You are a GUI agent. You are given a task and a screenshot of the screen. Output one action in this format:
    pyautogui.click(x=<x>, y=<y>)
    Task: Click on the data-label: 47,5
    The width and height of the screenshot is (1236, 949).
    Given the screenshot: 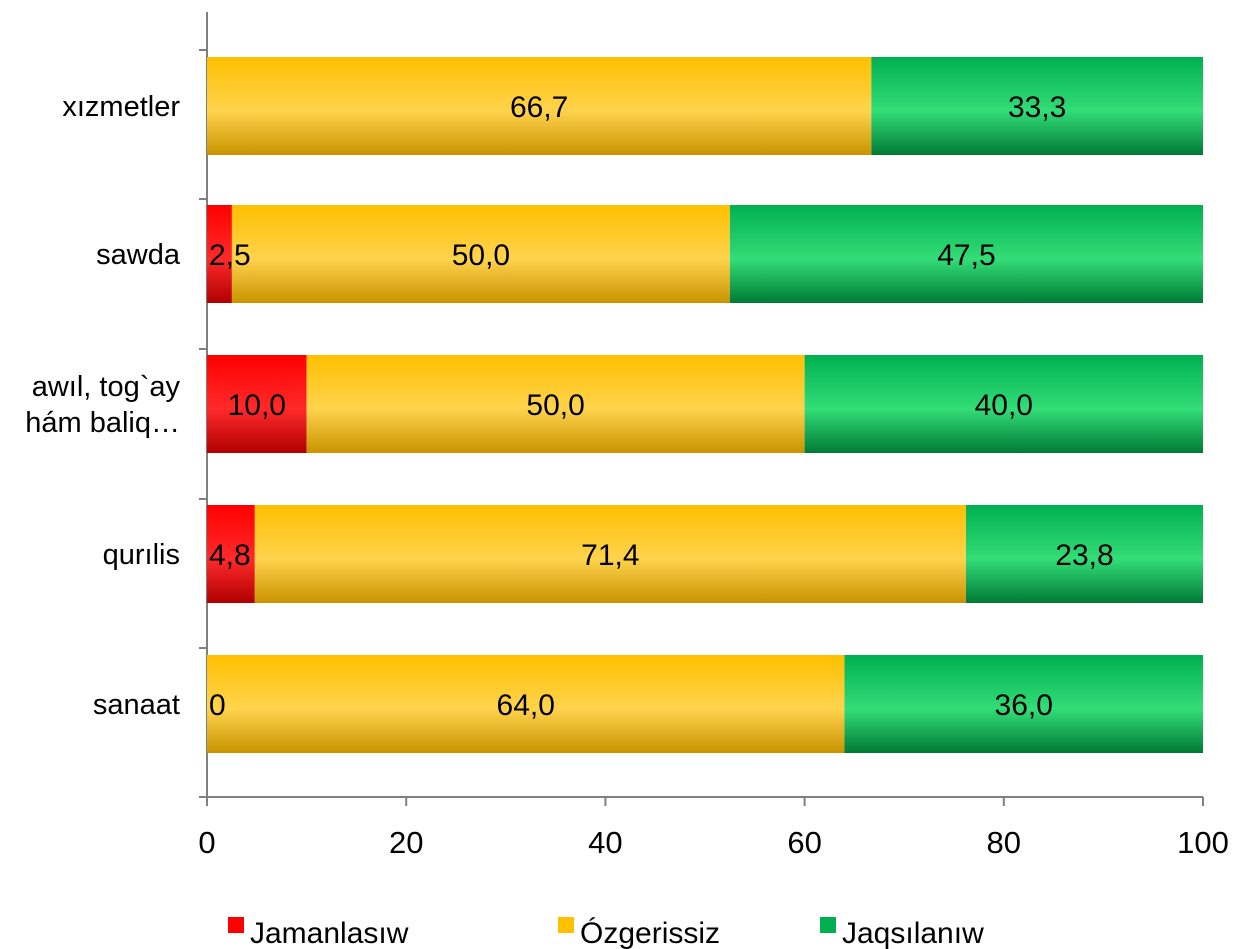 What is the action you would take?
    pyautogui.click(x=966, y=255)
    